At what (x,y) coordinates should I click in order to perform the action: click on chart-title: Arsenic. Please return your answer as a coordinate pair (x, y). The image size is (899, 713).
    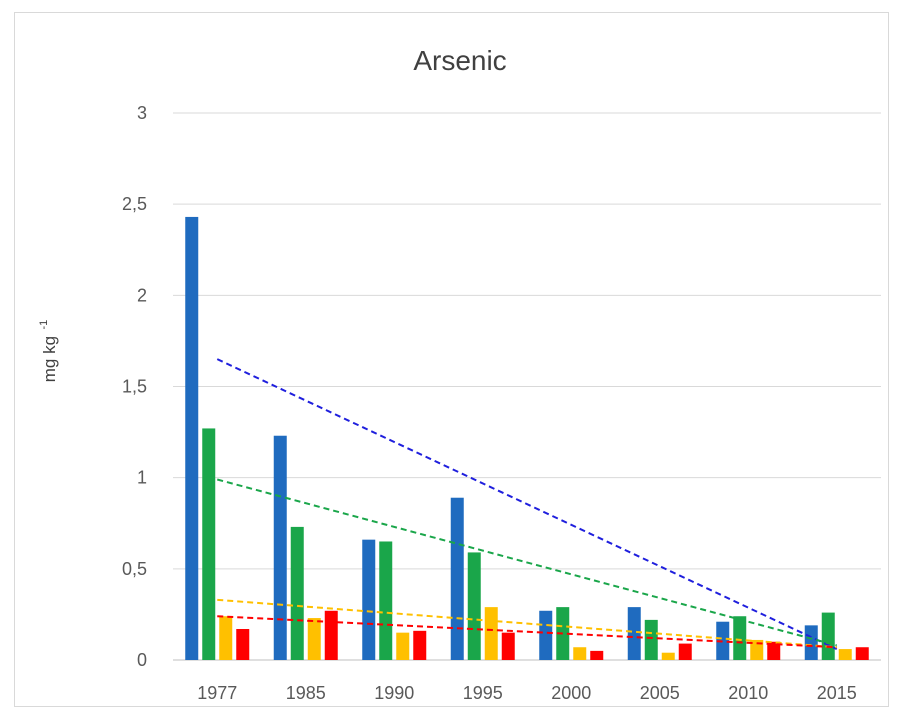
    Looking at the image, I should click on (459, 60).